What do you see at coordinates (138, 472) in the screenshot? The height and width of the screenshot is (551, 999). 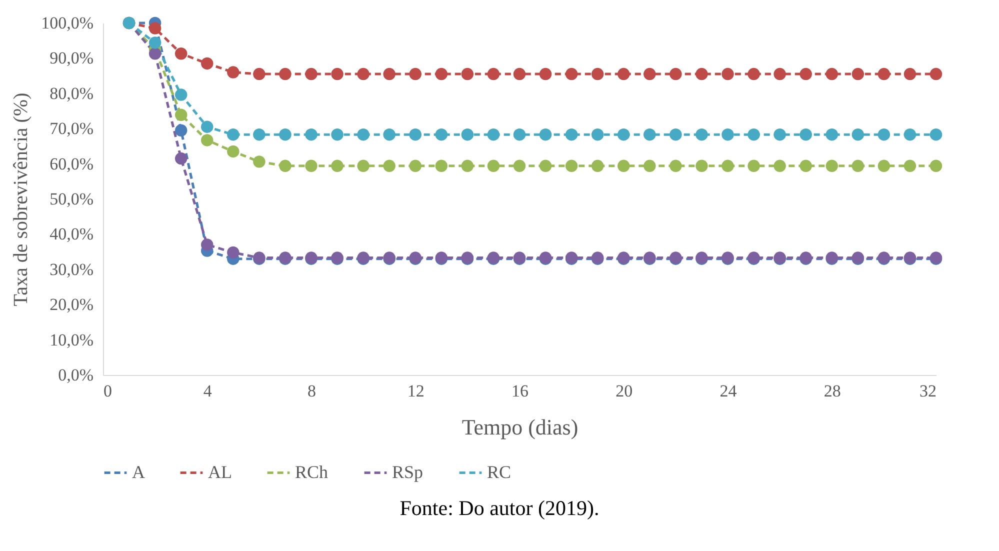 I see `legend-label: A` at bounding box center [138, 472].